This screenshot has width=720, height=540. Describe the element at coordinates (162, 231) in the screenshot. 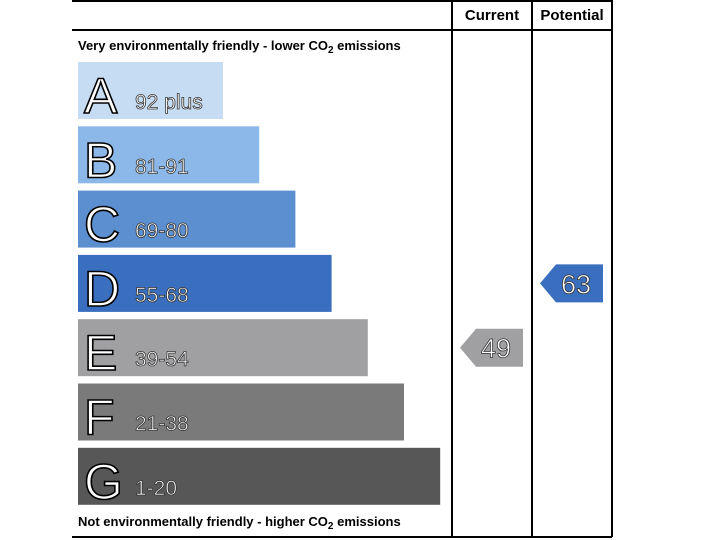

I see `band-range: 69-80` at that location.